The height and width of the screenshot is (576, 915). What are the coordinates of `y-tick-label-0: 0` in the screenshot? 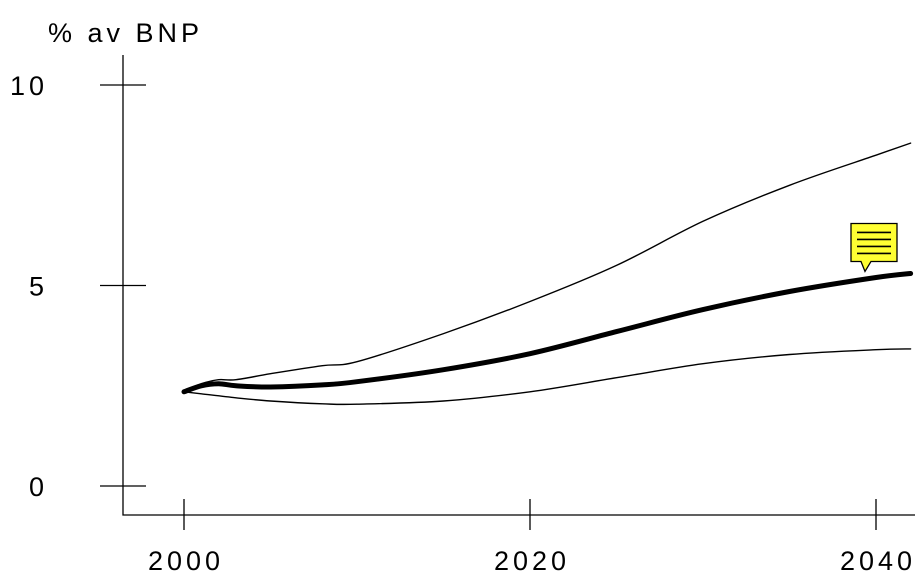 It's located at (38, 487).